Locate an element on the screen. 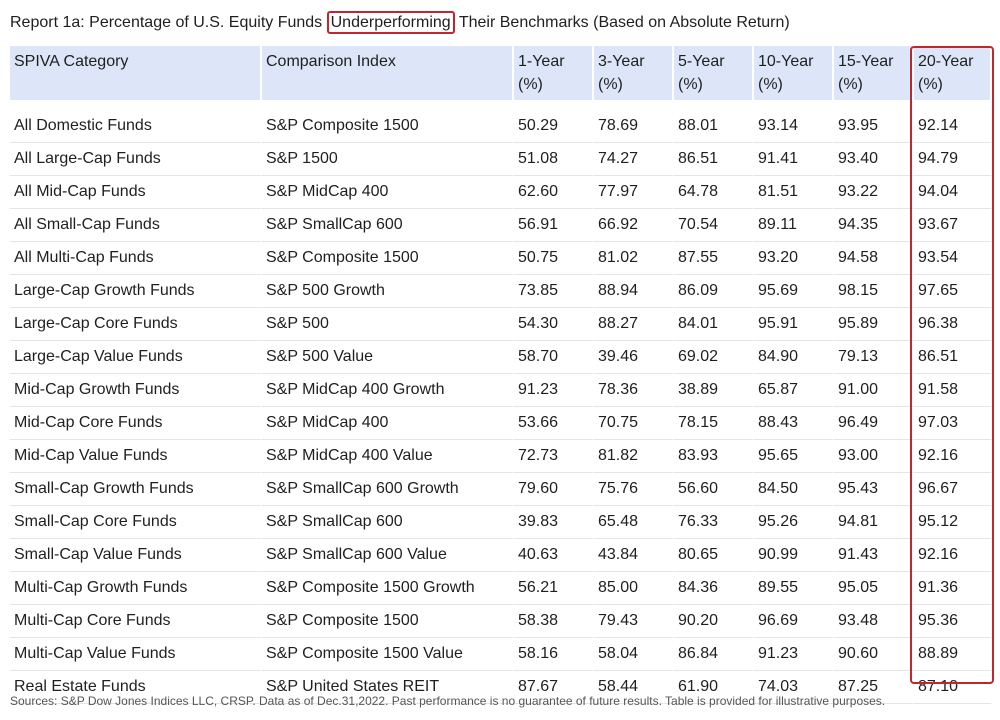 The image size is (1000, 720). value-cell: 91.23 is located at coordinates (794, 654).